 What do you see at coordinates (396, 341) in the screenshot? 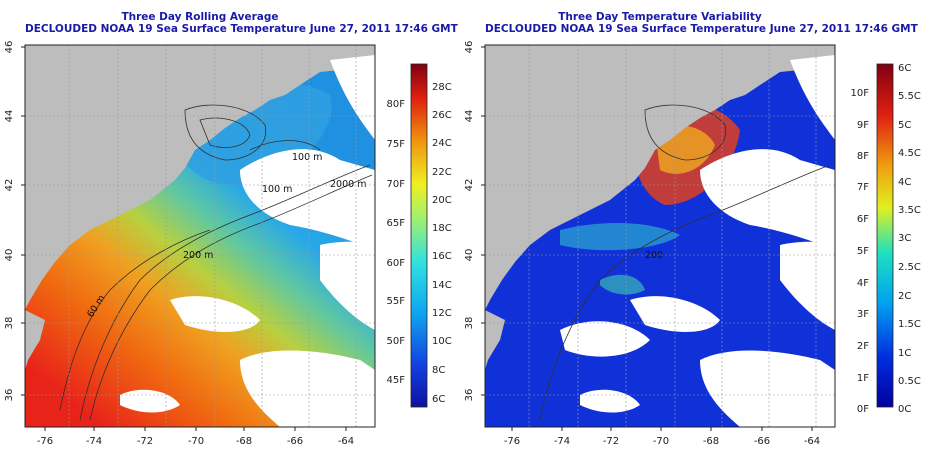
I see `colorbar-f-label: 50F` at bounding box center [396, 341].